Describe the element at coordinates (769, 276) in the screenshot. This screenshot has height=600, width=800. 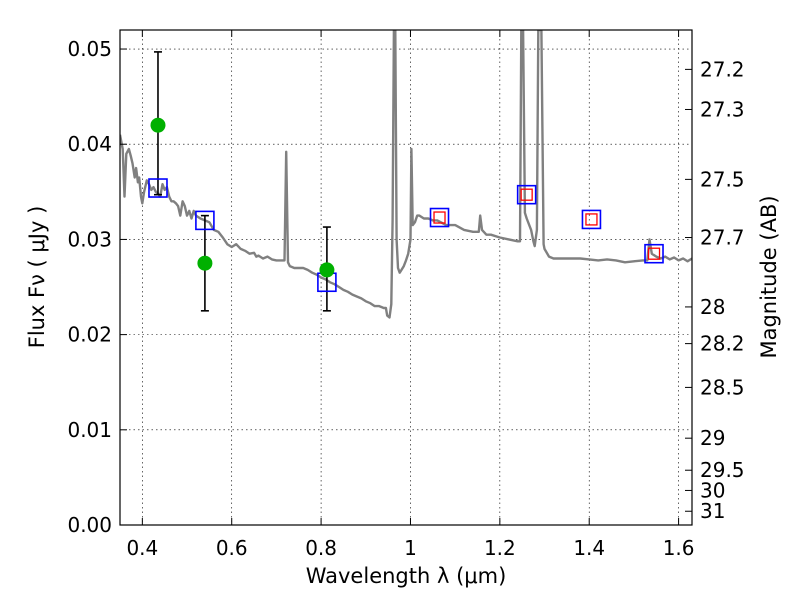
I see `y2-axis-label: Magnitude (AB)` at that location.